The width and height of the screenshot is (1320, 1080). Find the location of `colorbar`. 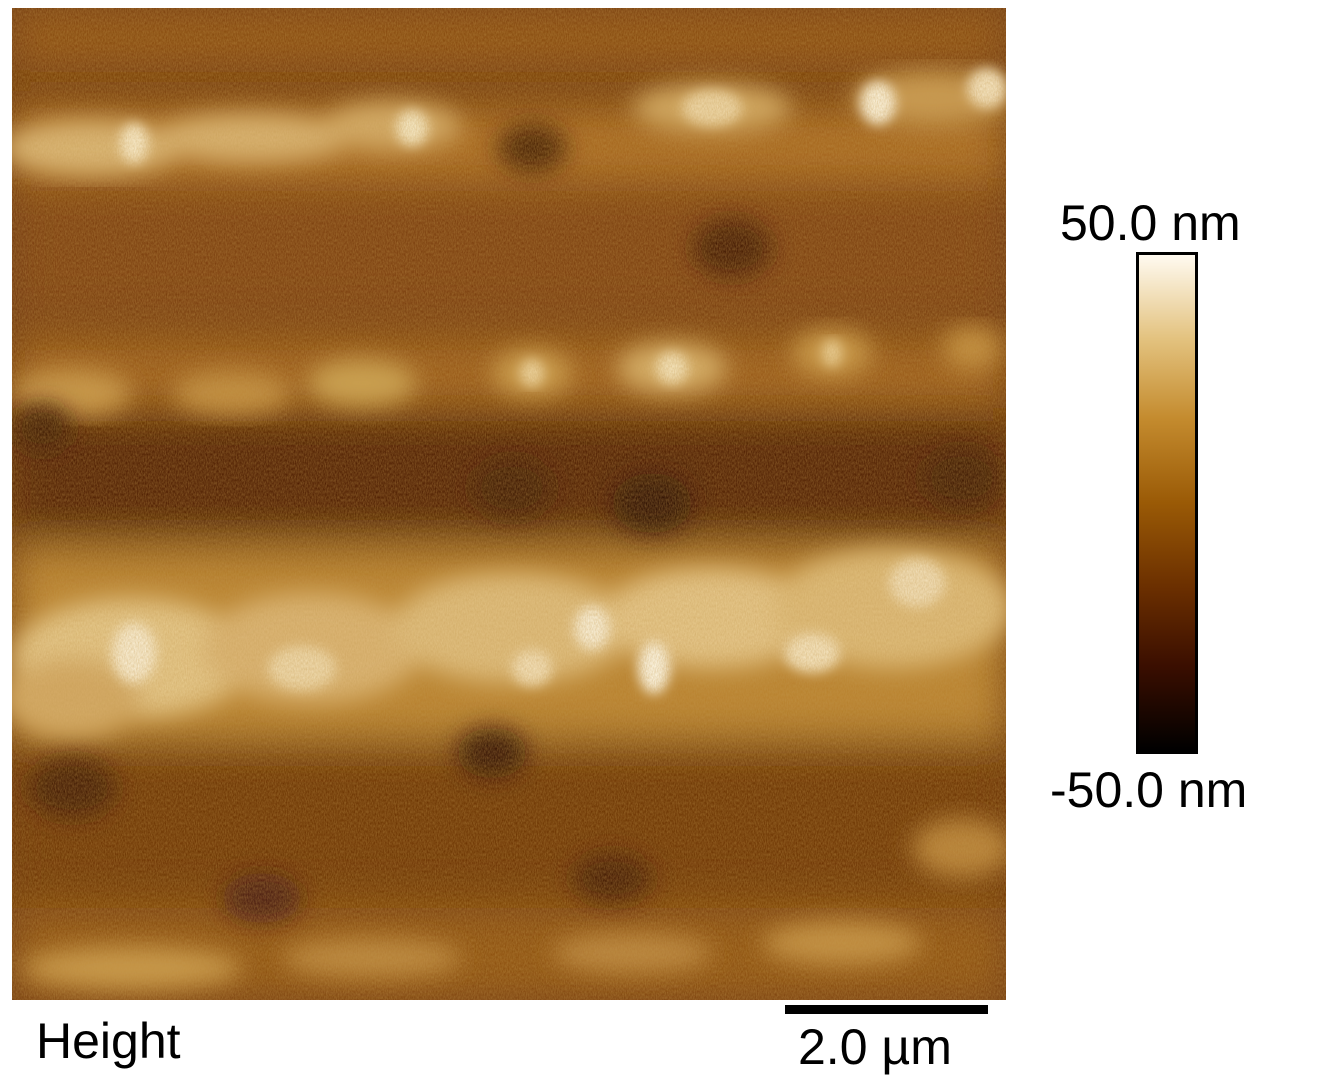

colorbar is located at coordinates (1167, 503).